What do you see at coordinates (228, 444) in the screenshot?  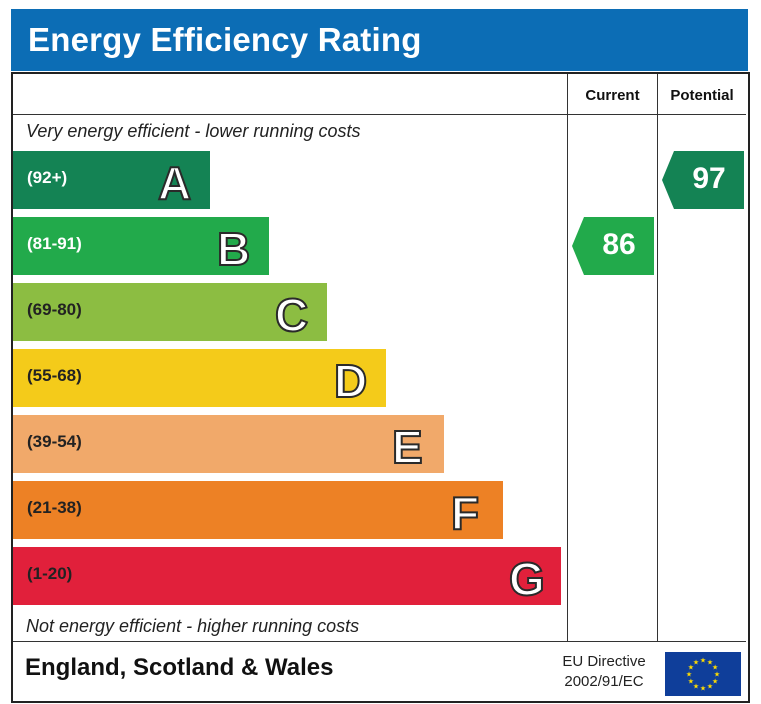 I see `band-e: (39-54) E` at bounding box center [228, 444].